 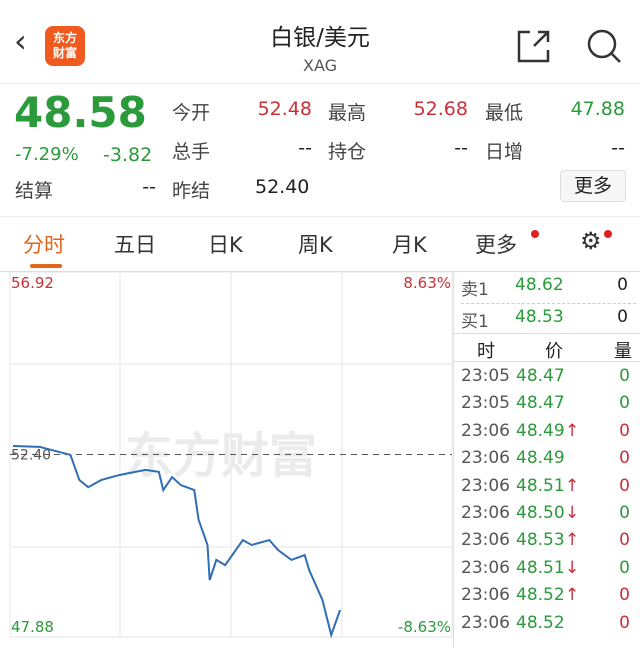 What do you see at coordinates (347, 152) in the screenshot?
I see `open-interest-label: 持仓` at bounding box center [347, 152].